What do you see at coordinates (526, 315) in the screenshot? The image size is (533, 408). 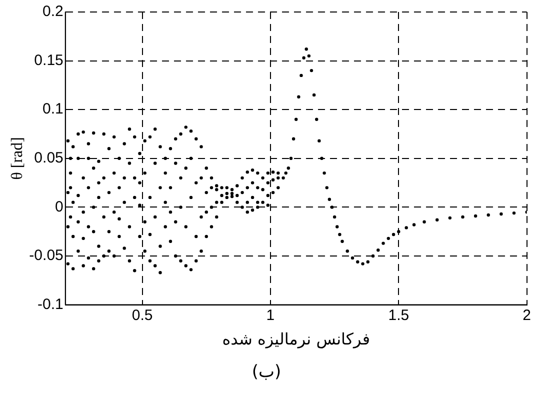 I see `x-tick-label: 2` at bounding box center [526, 315].